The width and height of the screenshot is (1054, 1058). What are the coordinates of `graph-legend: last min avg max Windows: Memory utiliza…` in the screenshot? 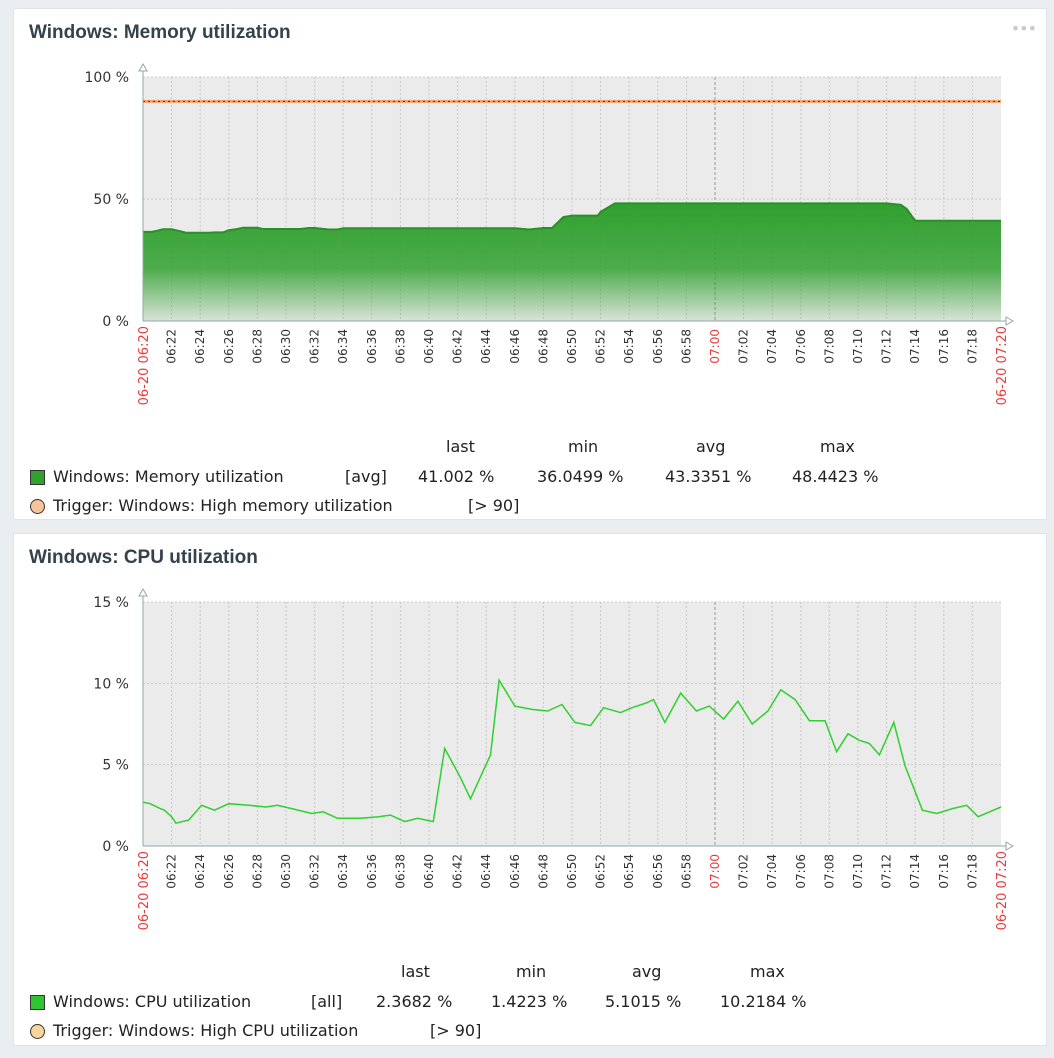 It's located at (531, 487).